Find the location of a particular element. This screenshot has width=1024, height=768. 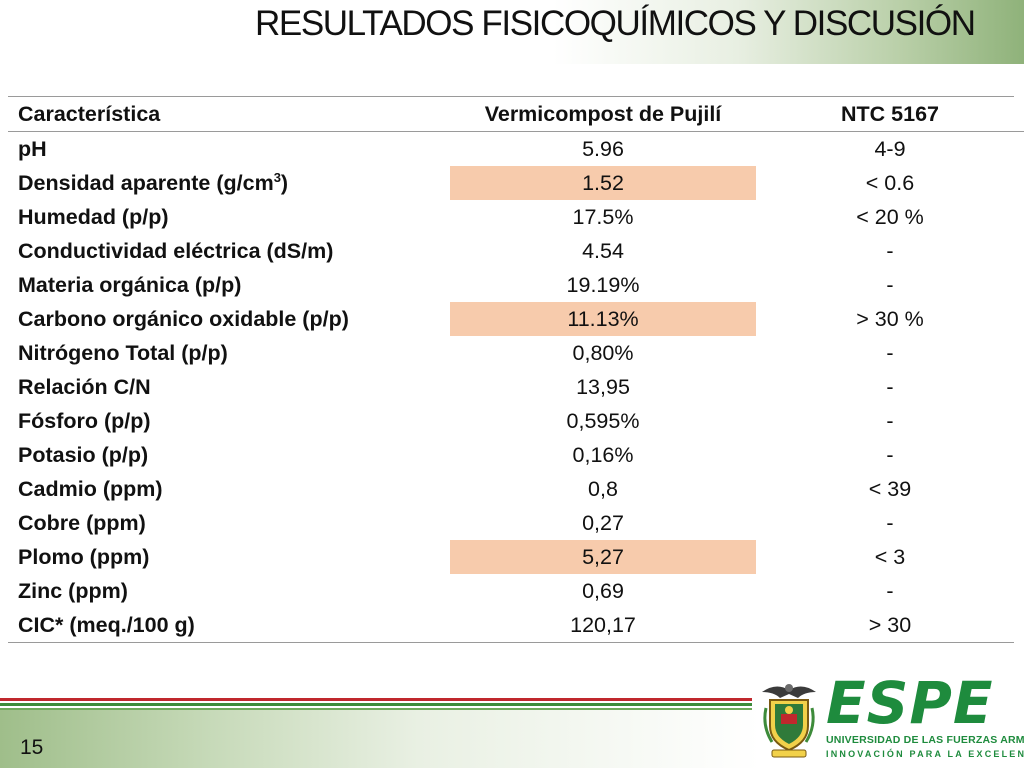

cell-caracteristica: Relación C/N is located at coordinates (84, 387).